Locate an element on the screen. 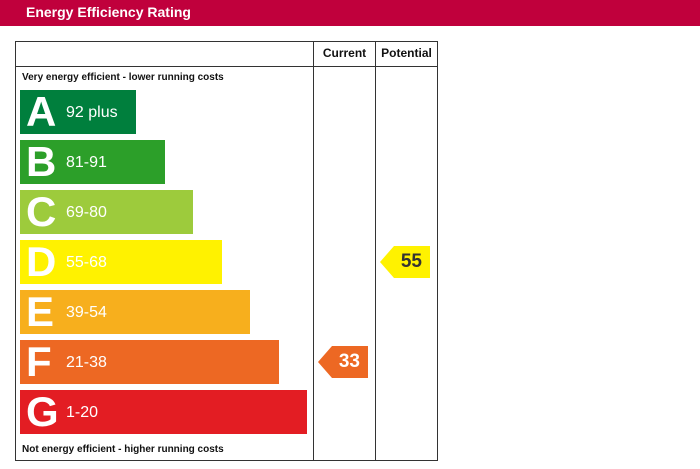 Image resolution: width=700 pixels, height=469 pixels. band-c: C 69-80 is located at coordinates (106, 211).